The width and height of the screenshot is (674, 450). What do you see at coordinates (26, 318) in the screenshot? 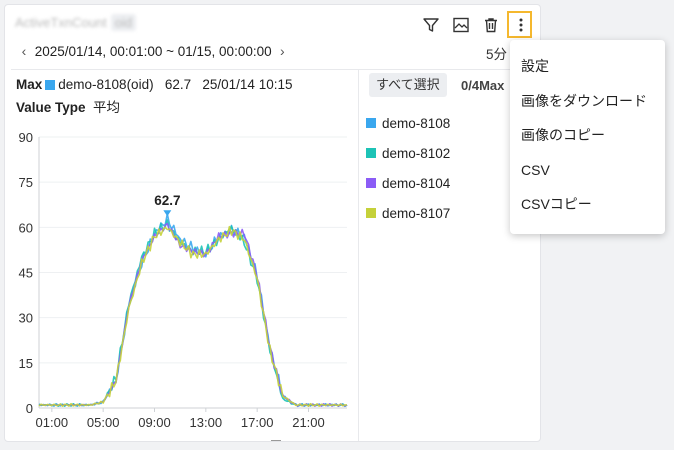
I see `y-tick-label: 30` at bounding box center [26, 318].